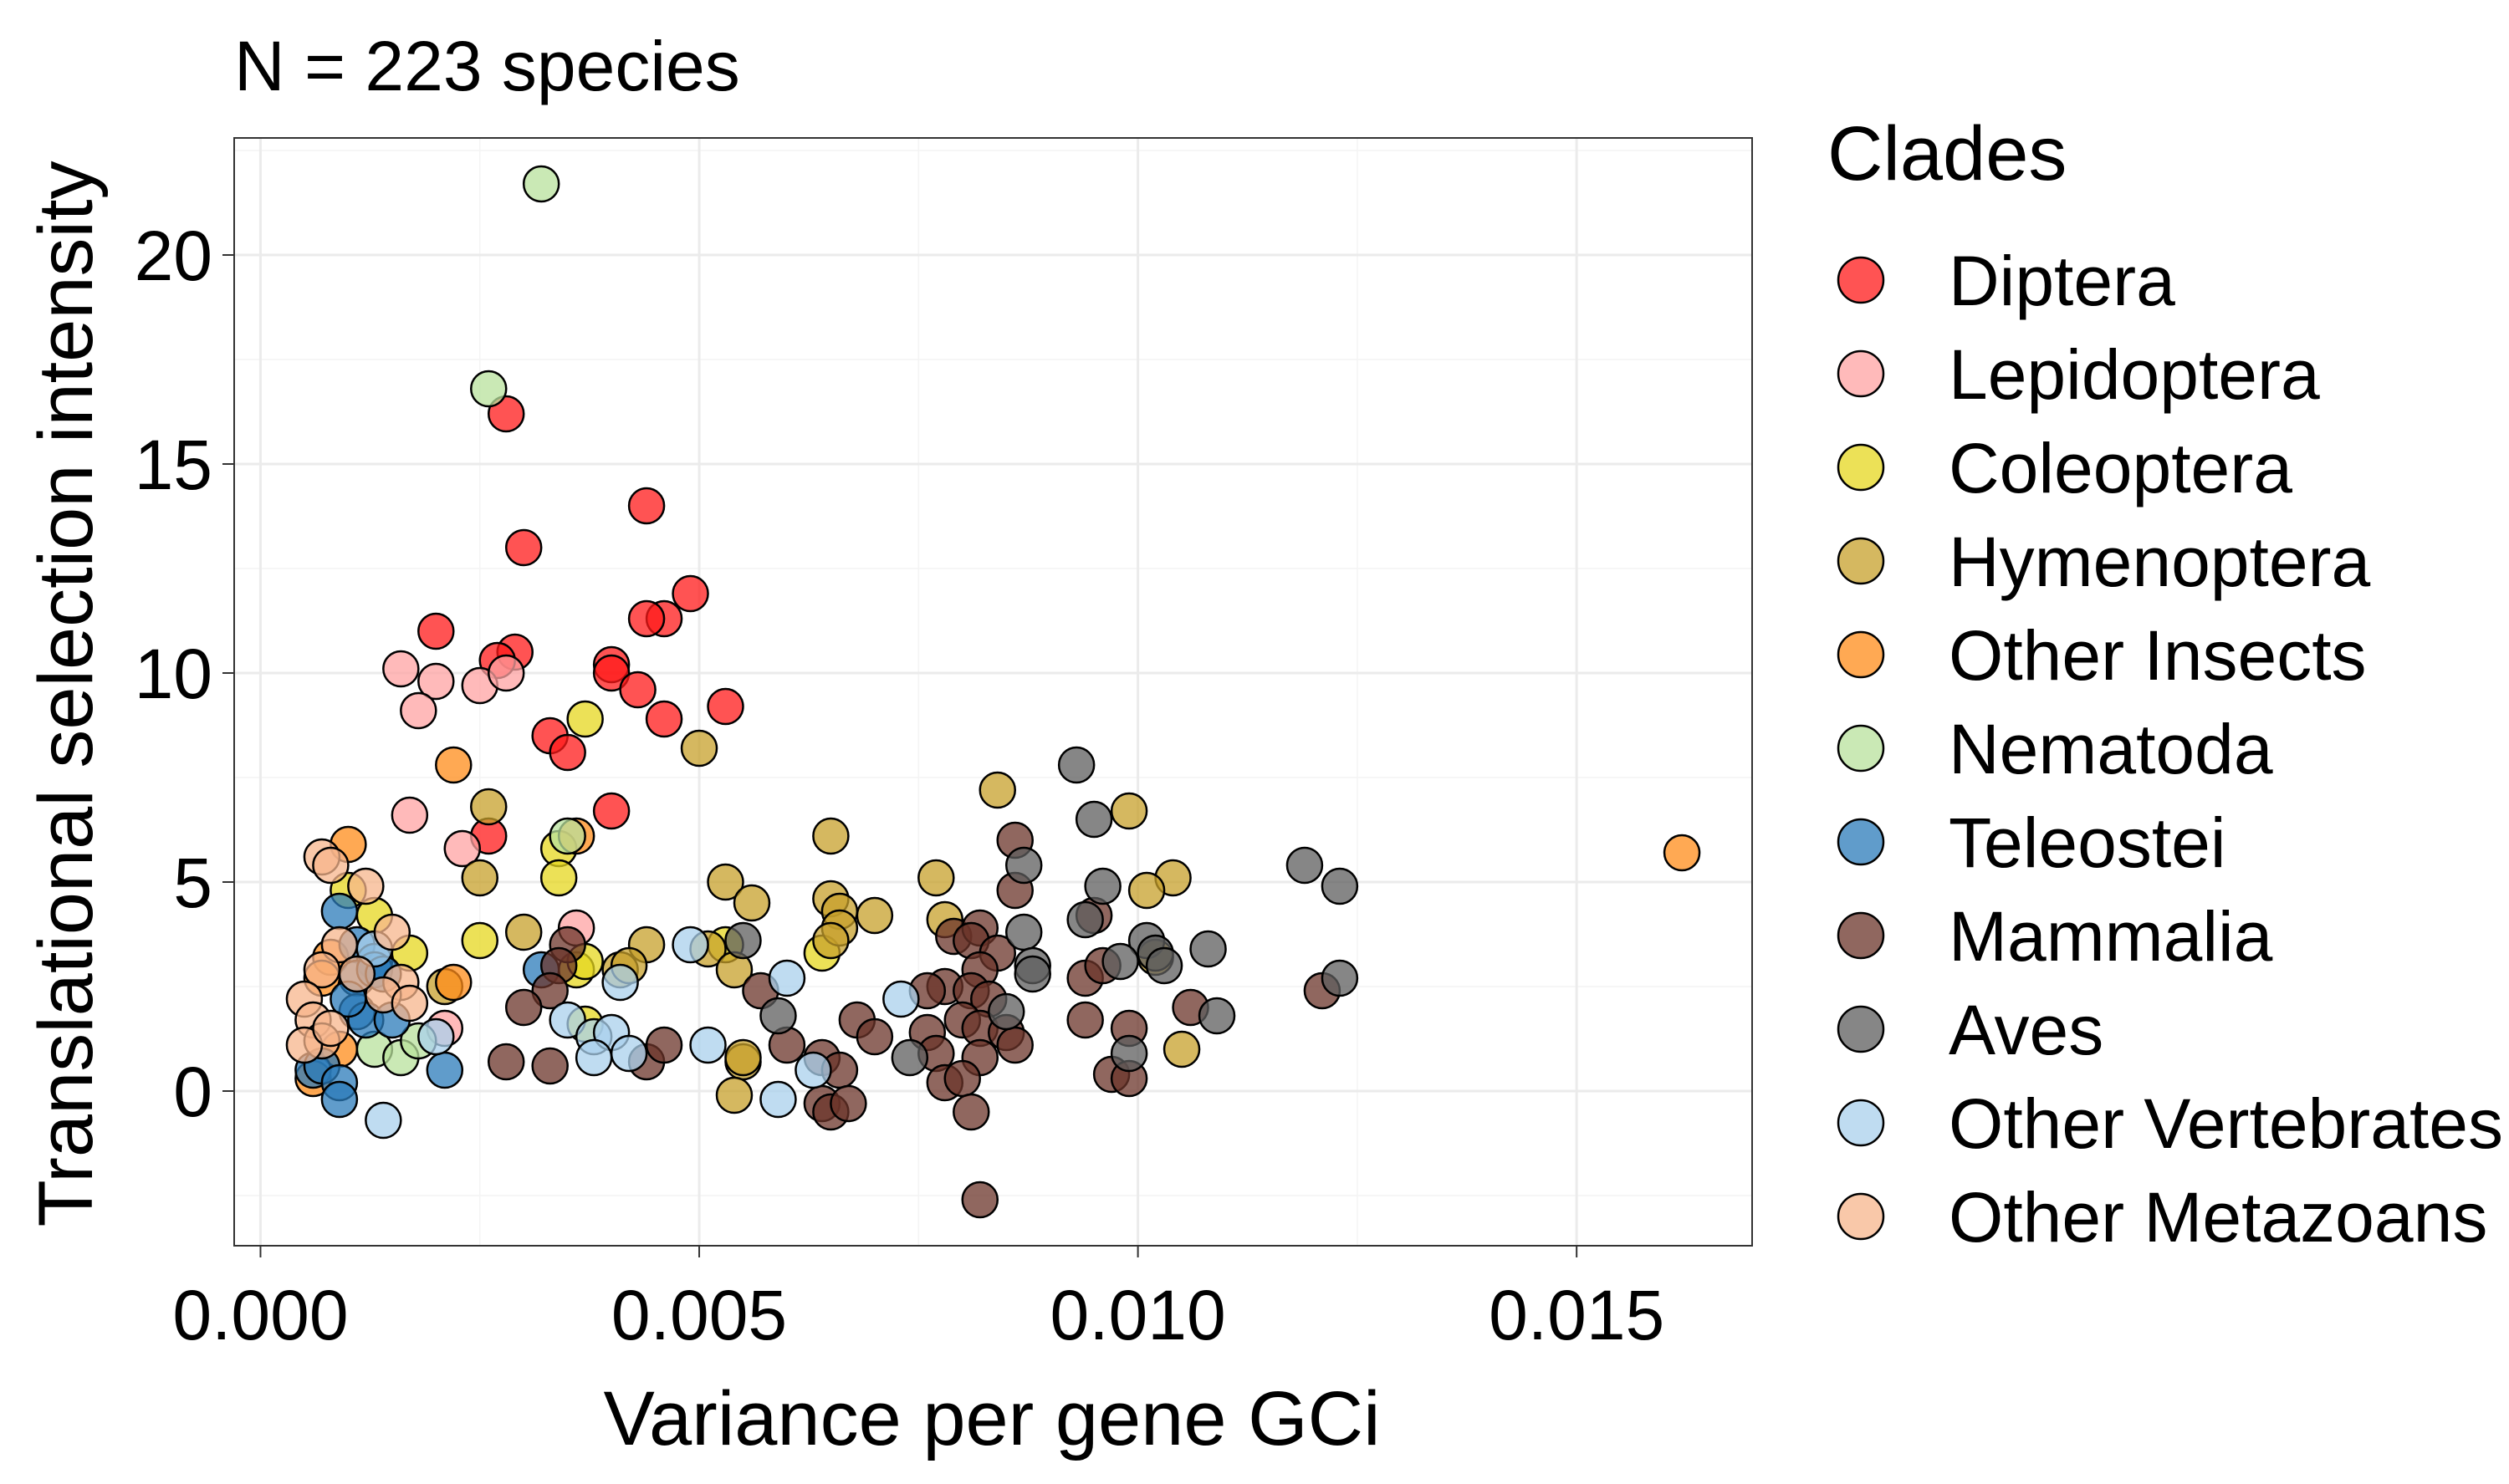  I want to click on y-axis-title: Translational selection intensity, so click(66, 693).